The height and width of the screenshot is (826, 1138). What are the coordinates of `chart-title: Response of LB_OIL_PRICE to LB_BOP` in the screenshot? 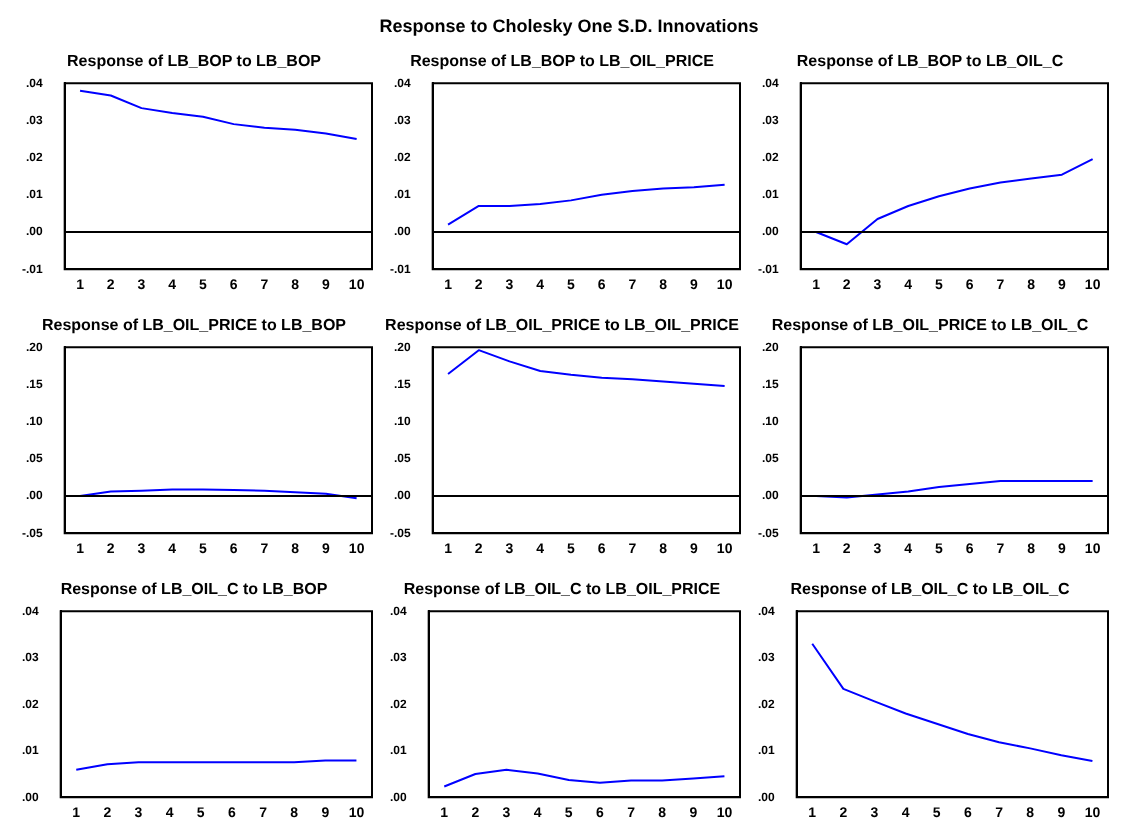 It's located at (194, 325).